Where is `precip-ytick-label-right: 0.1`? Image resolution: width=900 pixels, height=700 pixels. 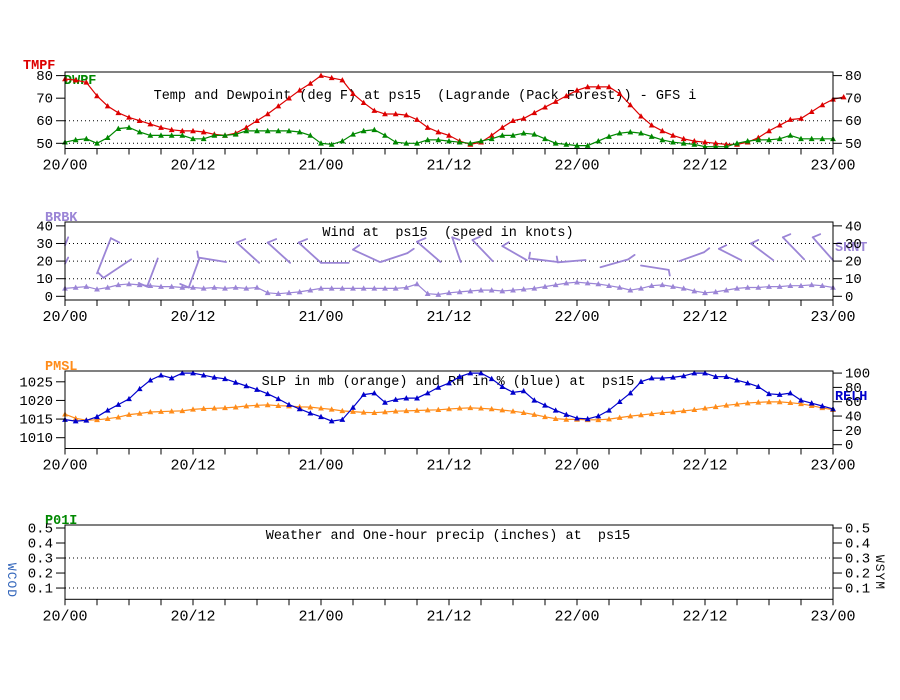
precip-ytick-label-right: 0.1 is located at coordinates (857, 590).